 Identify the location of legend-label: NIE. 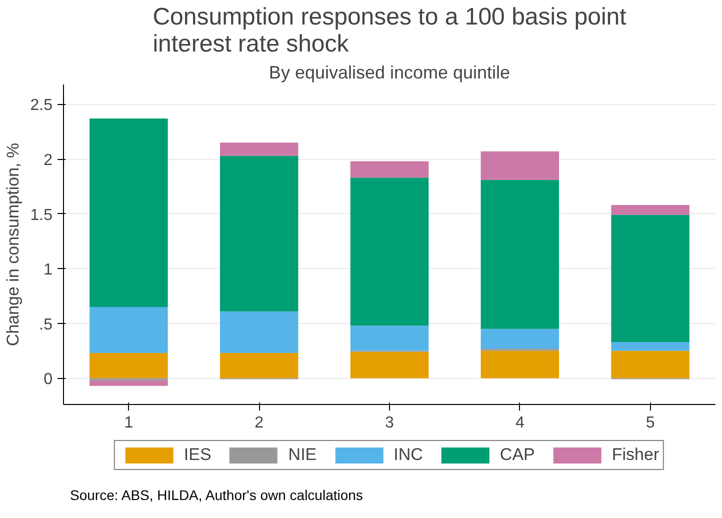
(302, 455).